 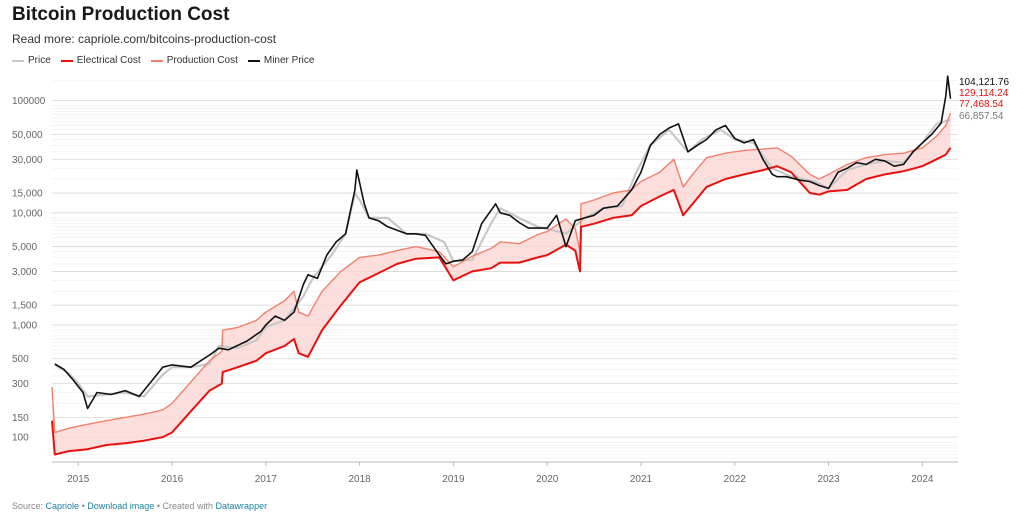 I want to click on y-tick-label: 500, so click(x=20, y=359).